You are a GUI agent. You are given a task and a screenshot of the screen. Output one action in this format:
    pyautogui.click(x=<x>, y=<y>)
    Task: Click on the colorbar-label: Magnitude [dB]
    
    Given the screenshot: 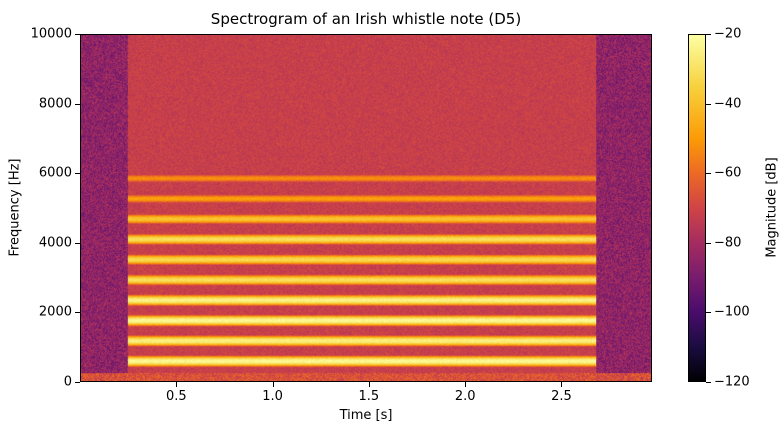 What is the action you would take?
    pyautogui.click(x=772, y=207)
    